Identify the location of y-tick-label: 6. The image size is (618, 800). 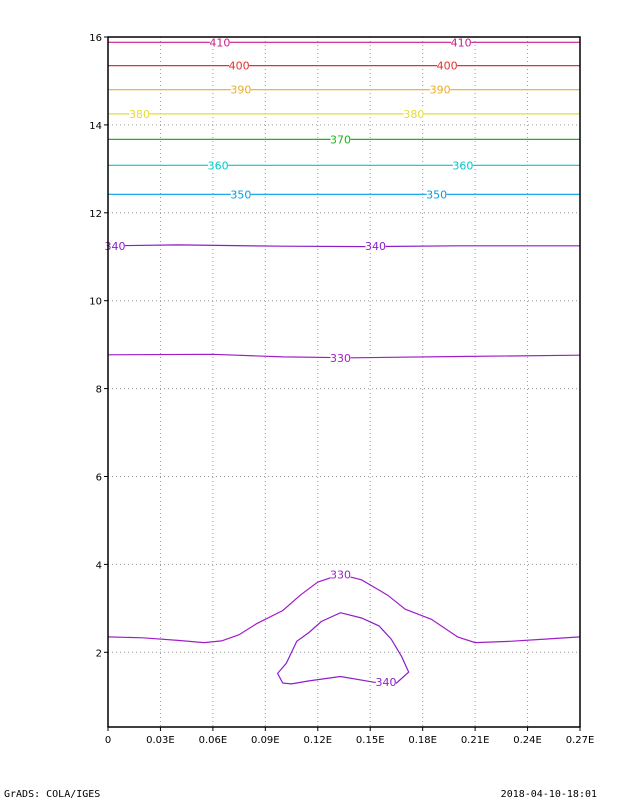
(99, 477).